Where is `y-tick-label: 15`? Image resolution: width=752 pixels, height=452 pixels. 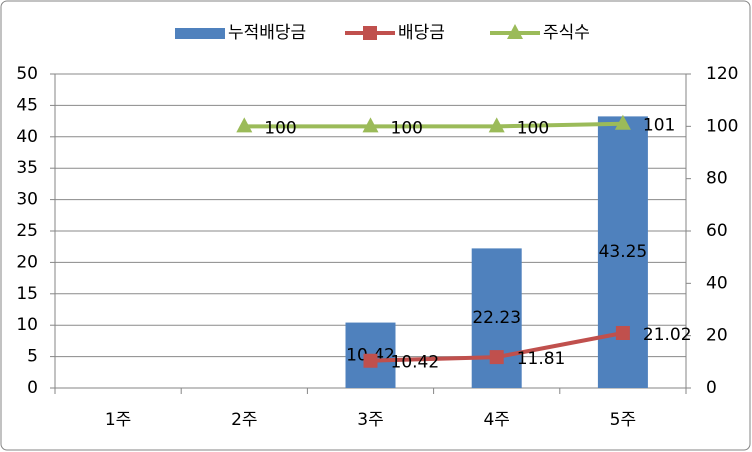
y-tick-label: 15 is located at coordinates (27, 294).